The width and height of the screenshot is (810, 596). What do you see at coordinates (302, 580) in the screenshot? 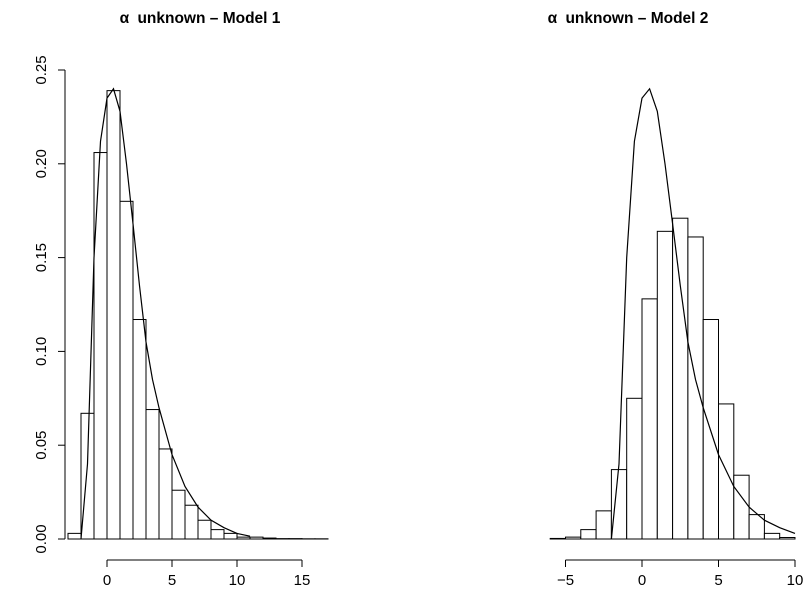
I see `left-x-tick-label: 15` at bounding box center [302, 580].